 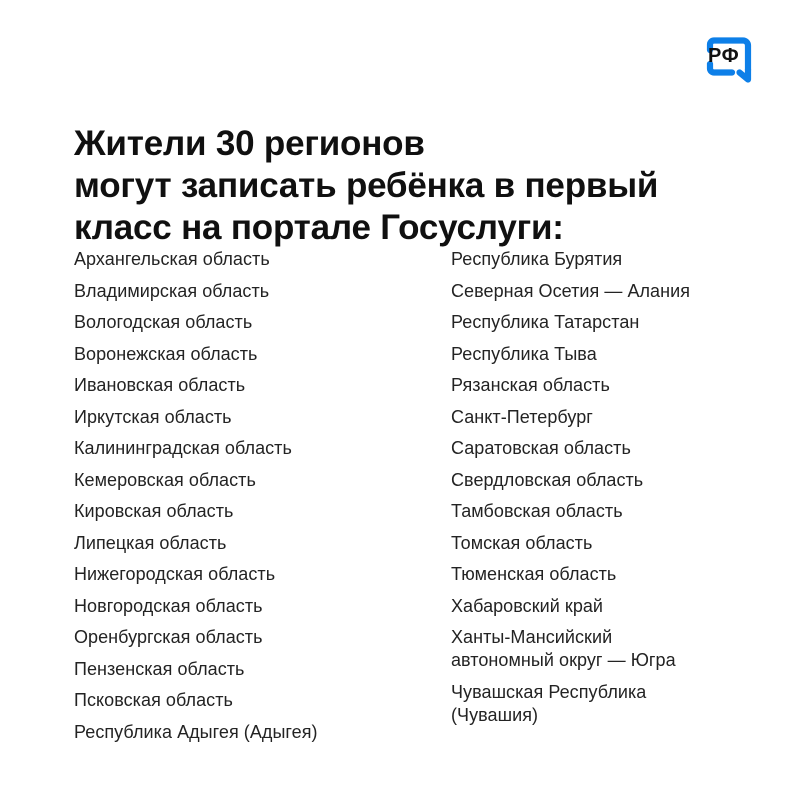 What do you see at coordinates (524, 353) in the screenshot?
I see `list-item: Республика Тыва` at bounding box center [524, 353].